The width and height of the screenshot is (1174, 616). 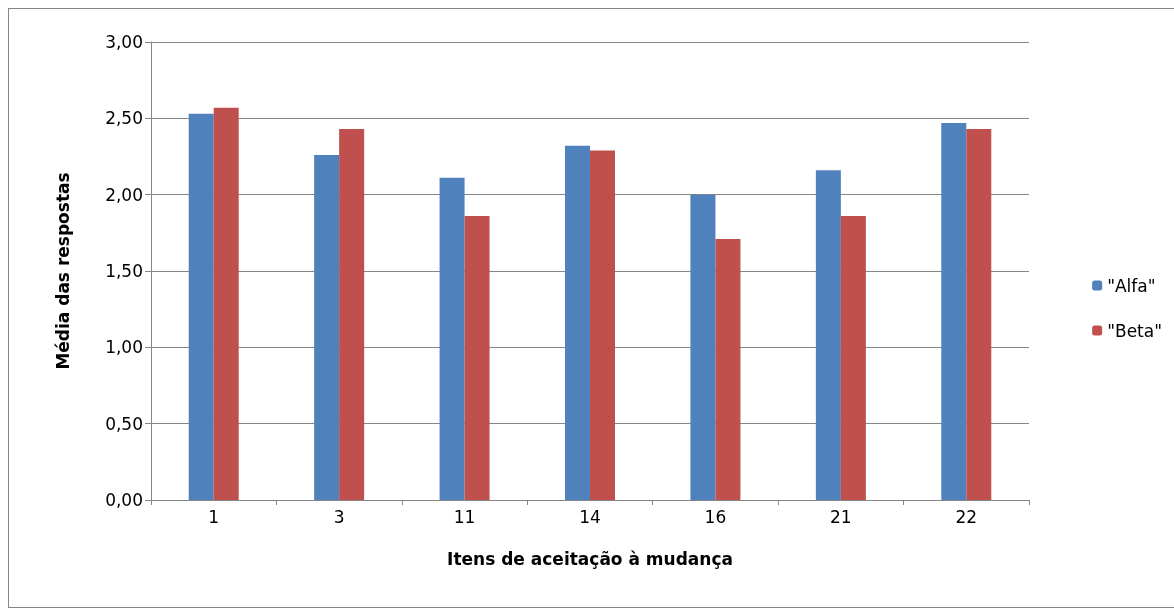 What do you see at coordinates (124, 347) in the screenshot?
I see `y-tick-label: 1,00` at bounding box center [124, 347].